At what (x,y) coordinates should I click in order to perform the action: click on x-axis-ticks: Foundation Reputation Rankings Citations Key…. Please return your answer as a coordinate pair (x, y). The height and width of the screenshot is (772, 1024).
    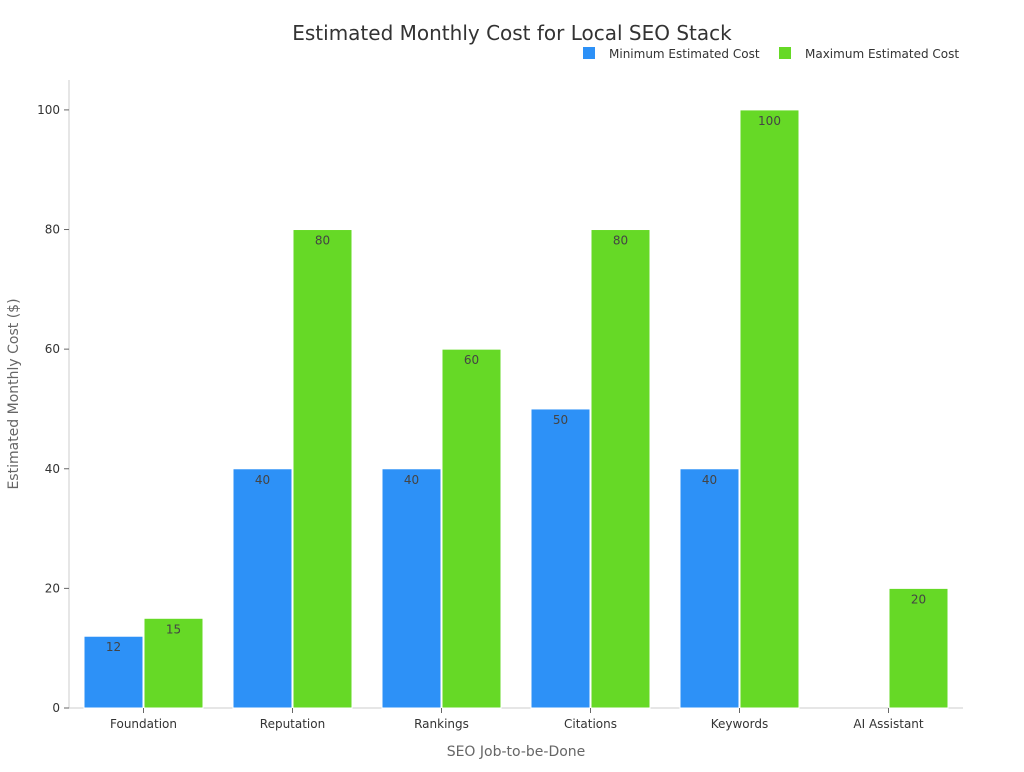
    Looking at the image, I should click on (517, 719).